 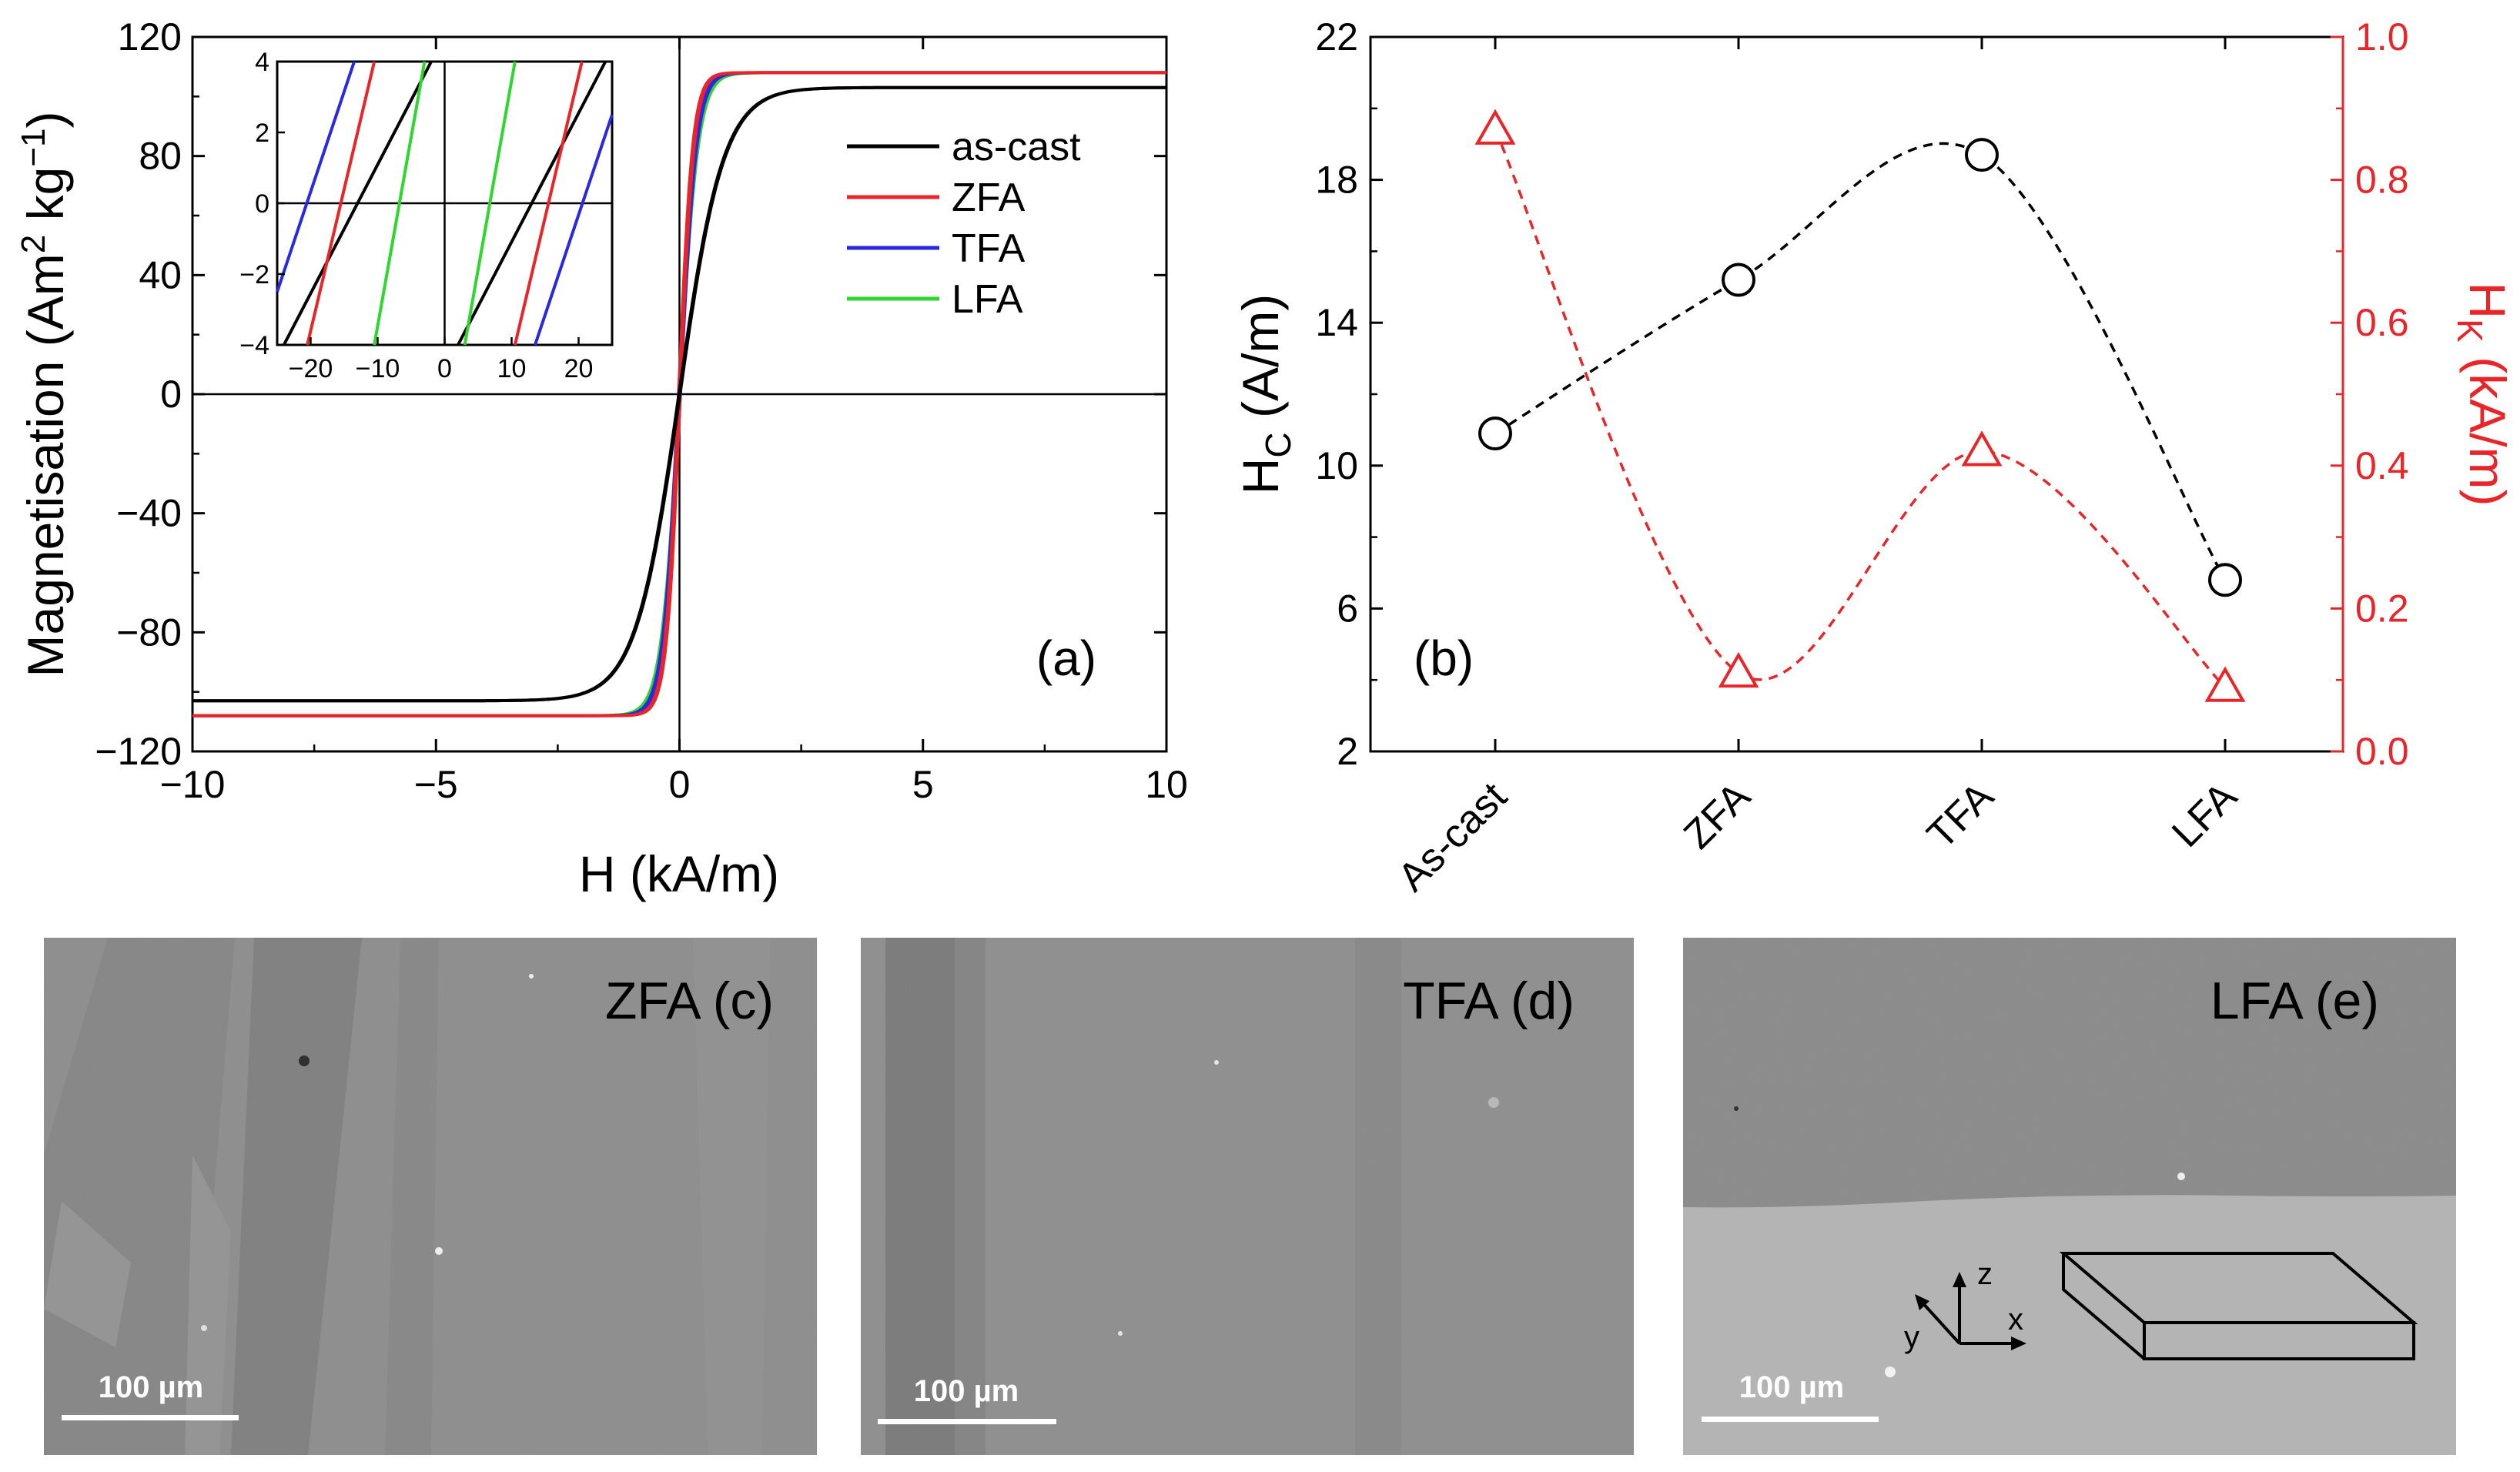 I want to click on x-tick-label: 0, so click(x=680, y=785).